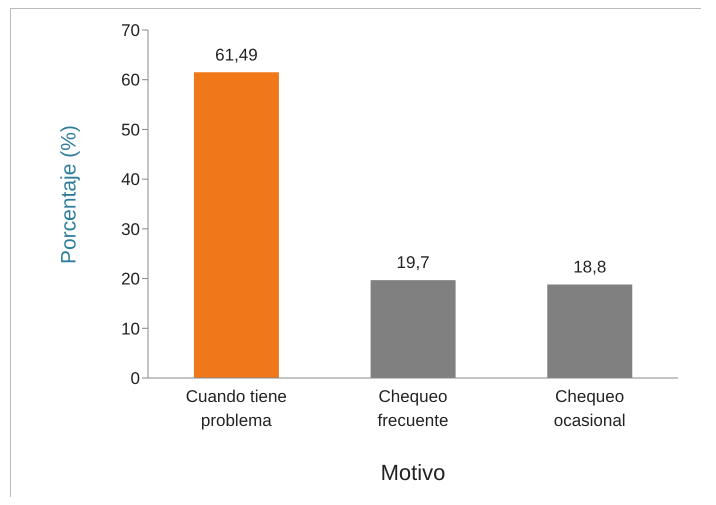 The height and width of the screenshot is (505, 716). I want to click on x-tick-label: Chequeo ocasional, so click(590, 408).